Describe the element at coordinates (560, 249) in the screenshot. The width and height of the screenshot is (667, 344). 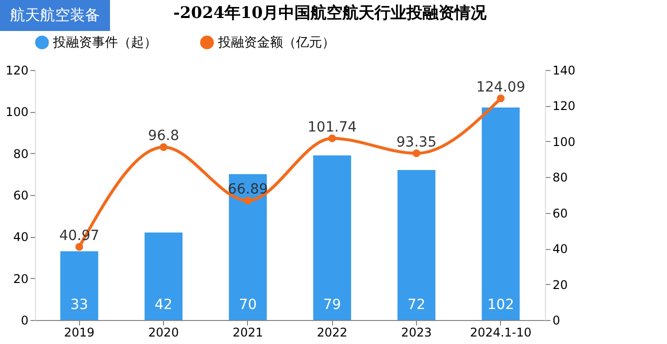
I see `y2-tick-label: 40` at that location.